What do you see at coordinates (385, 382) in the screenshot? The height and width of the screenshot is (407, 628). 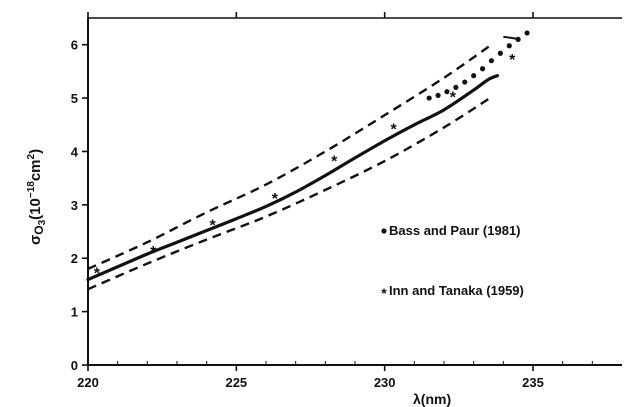 I see `x-tick-label: 230` at bounding box center [385, 382].